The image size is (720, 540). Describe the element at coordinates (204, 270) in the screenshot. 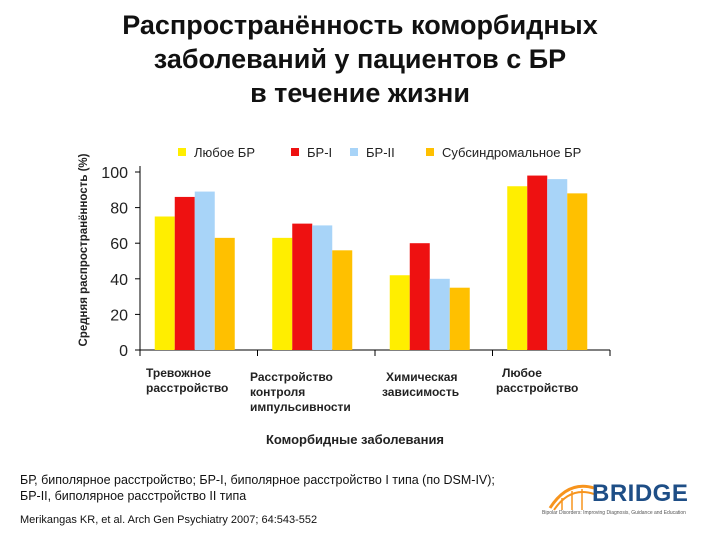

I see `bar-cat0-series2` at that location.